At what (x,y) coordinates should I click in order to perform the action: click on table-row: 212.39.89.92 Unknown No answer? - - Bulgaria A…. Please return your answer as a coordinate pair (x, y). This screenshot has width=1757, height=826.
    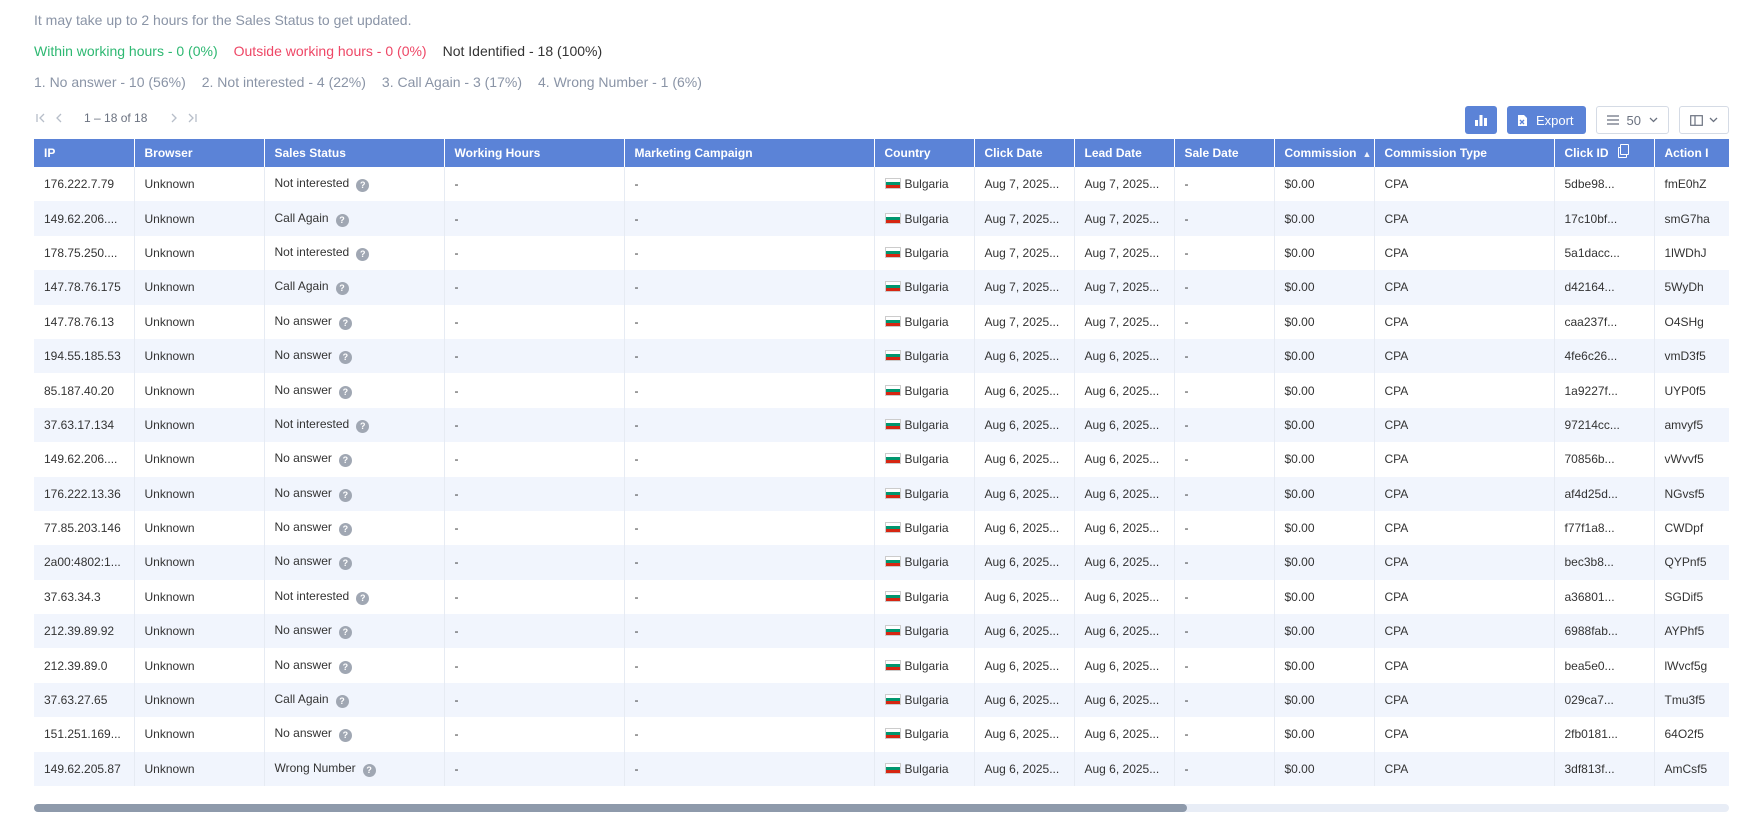
    Looking at the image, I should click on (881, 631).